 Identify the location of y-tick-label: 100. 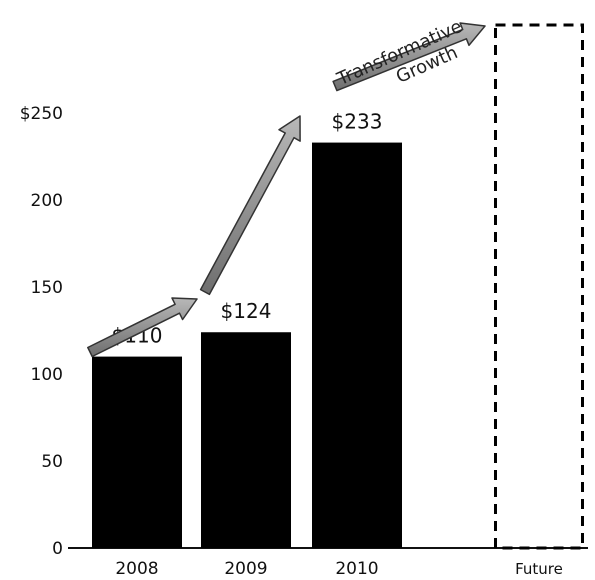
(47, 375).